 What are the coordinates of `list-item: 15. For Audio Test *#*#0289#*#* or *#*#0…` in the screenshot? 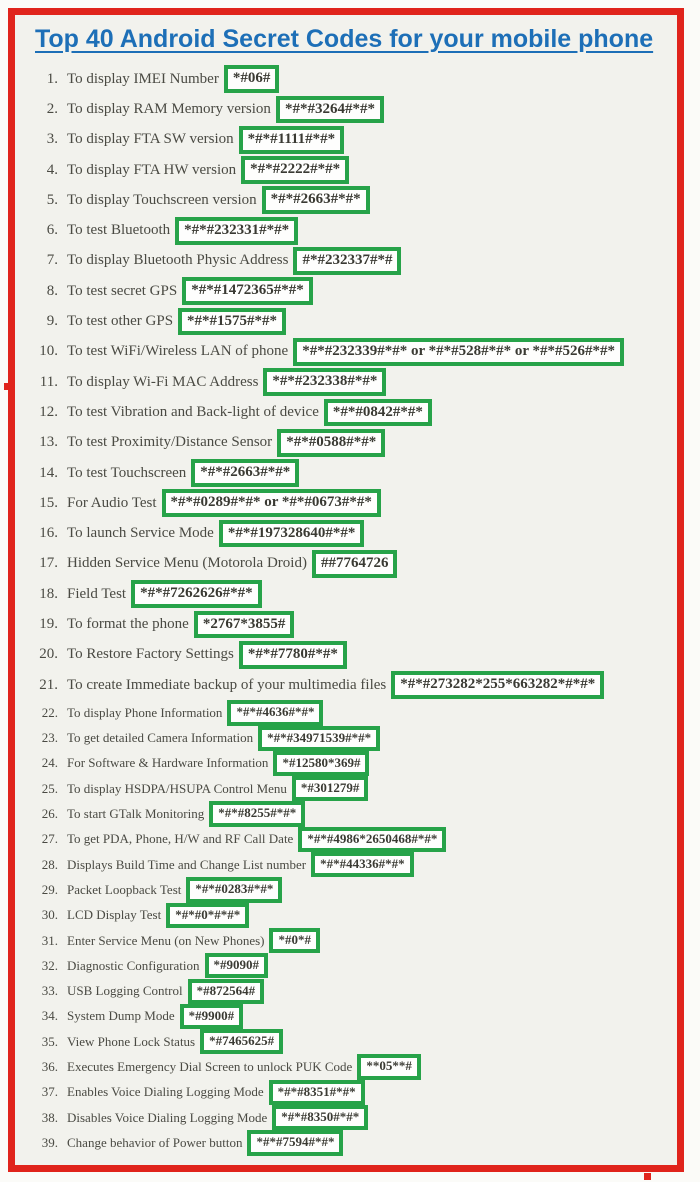 It's located at (351, 503).